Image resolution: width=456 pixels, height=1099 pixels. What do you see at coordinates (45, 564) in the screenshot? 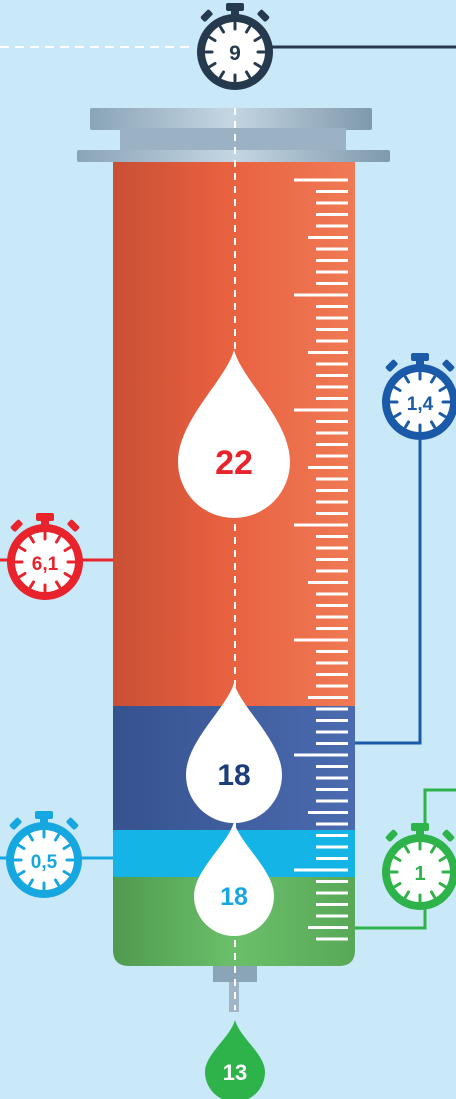
I see `timer-red-value: 6,1` at bounding box center [45, 564].